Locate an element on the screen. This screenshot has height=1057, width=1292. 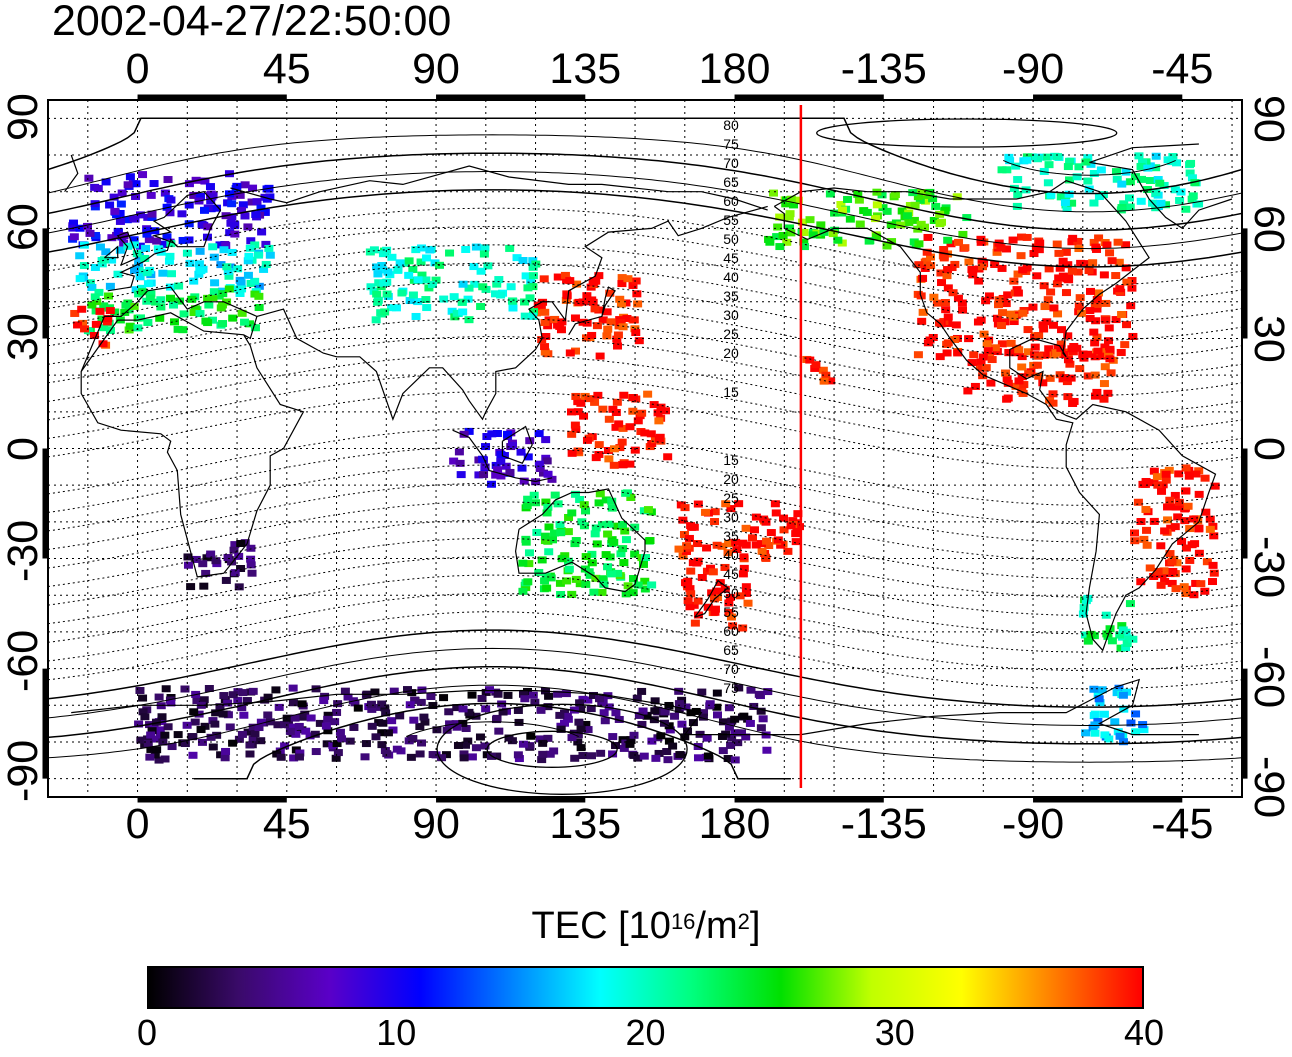
maglat-label-north: 65 is located at coordinates (731, 182).